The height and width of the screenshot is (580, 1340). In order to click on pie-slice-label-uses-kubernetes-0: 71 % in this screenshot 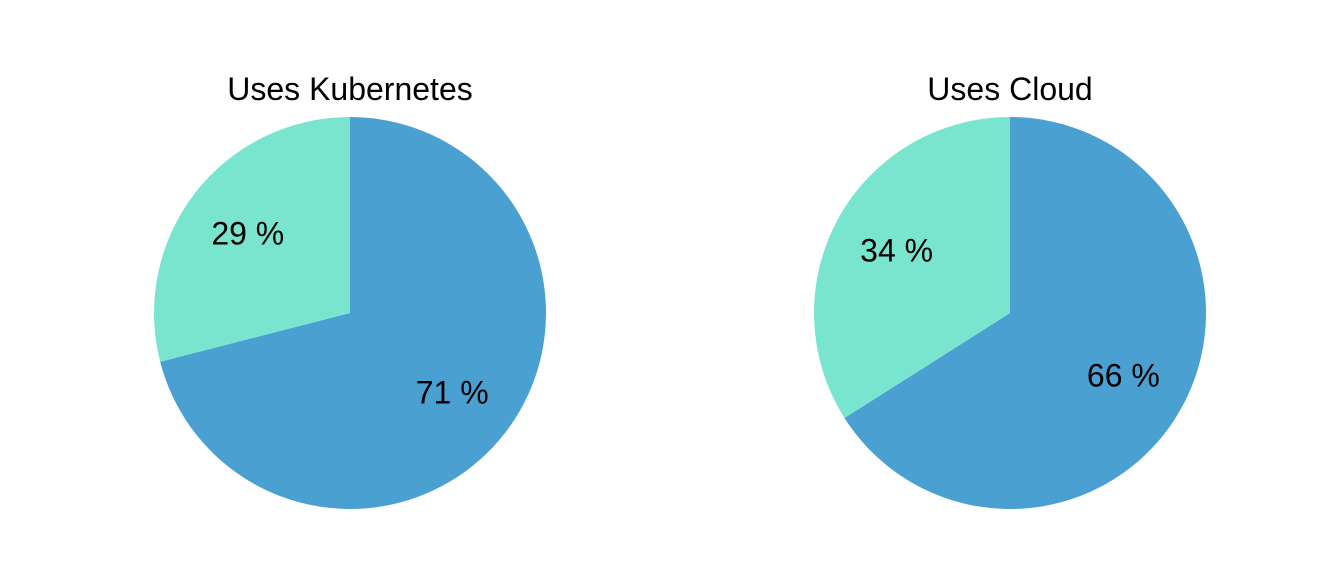, I will do `click(452, 392)`.